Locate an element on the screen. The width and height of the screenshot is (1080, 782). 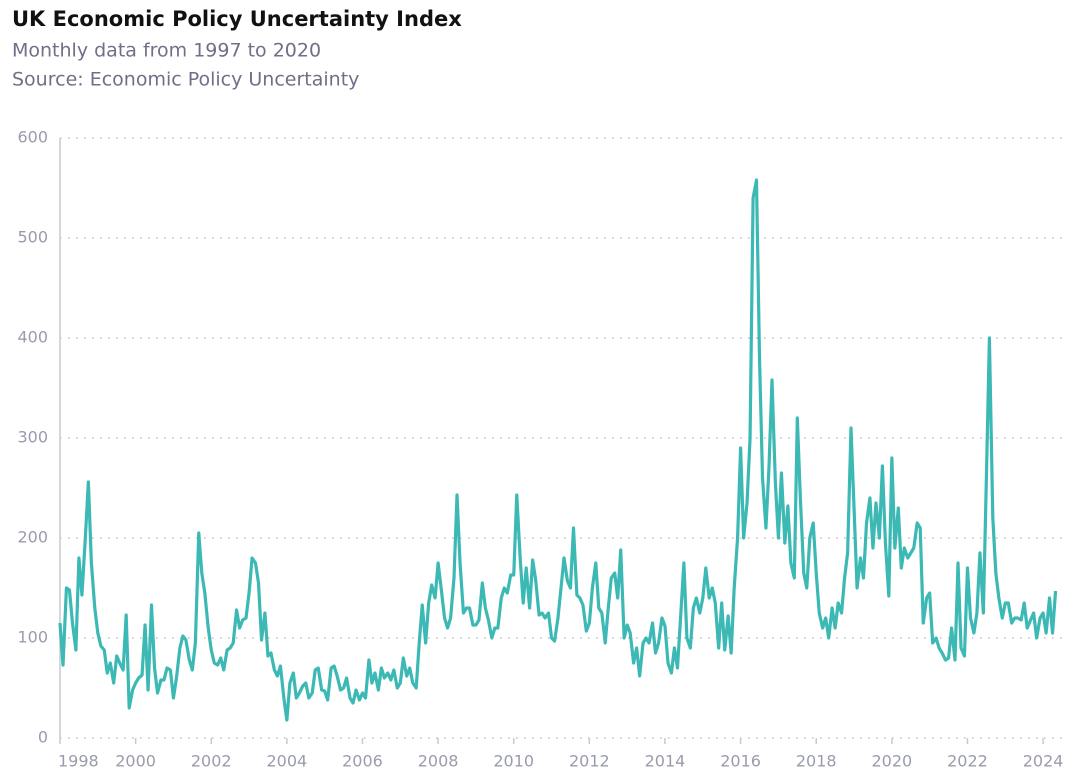
y-tick-label: 100 is located at coordinates (32, 637).